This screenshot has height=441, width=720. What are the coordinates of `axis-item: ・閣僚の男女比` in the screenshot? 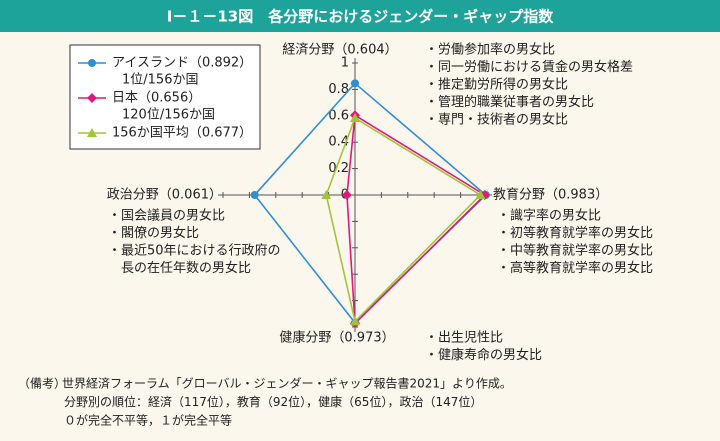 It's located at (153, 233).